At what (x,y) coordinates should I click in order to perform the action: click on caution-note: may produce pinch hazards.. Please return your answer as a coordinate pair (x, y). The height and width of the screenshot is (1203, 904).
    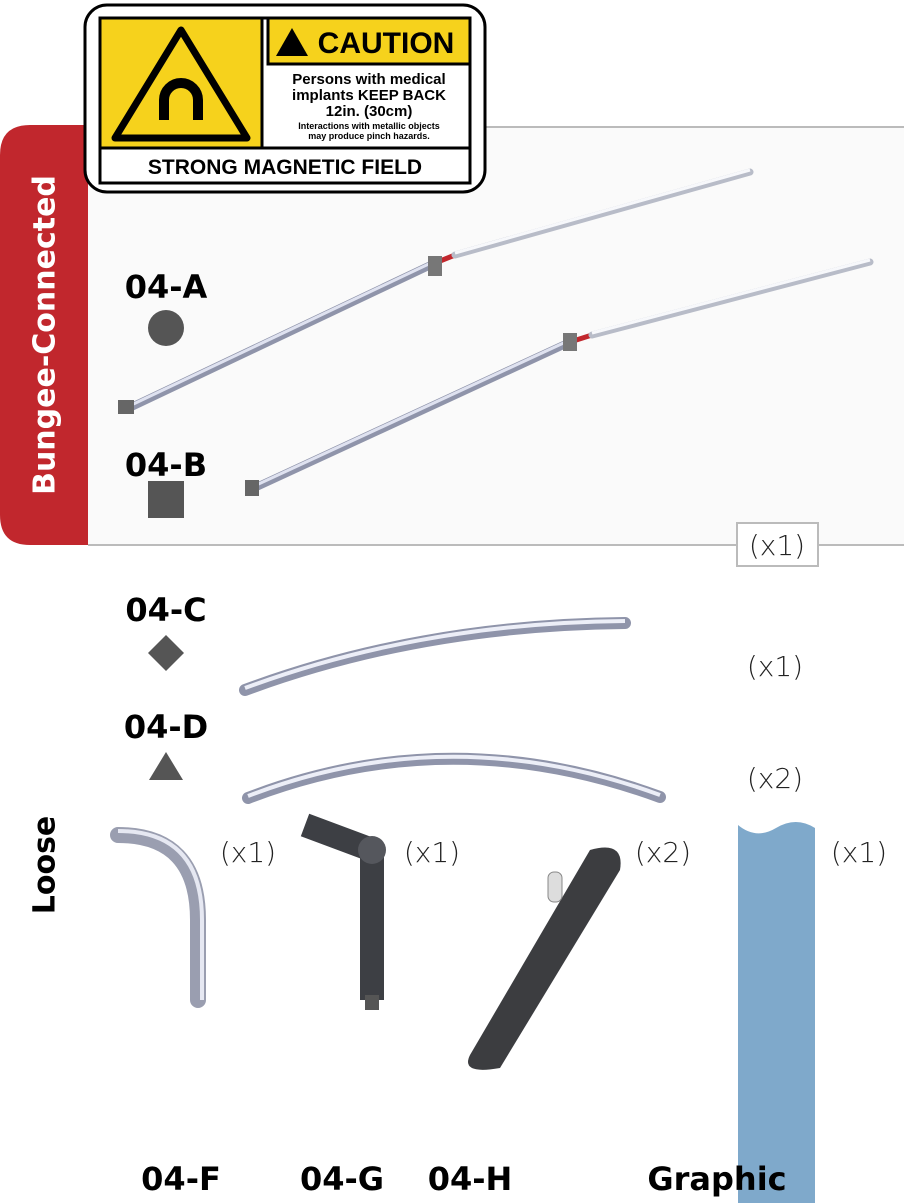
    Looking at the image, I should click on (369, 136).